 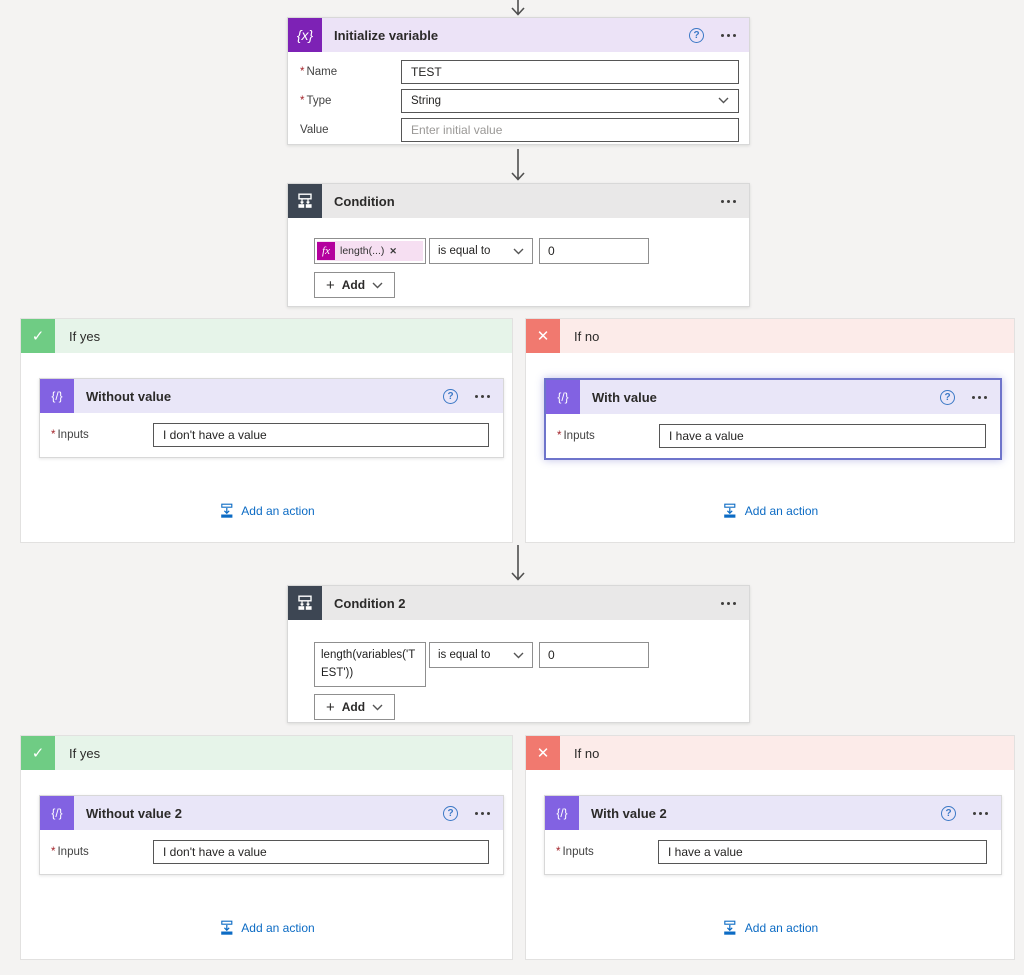 What do you see at coordinates (570, 71) in the screenshot?
I see `name-input` at bounding box center [570, 71].